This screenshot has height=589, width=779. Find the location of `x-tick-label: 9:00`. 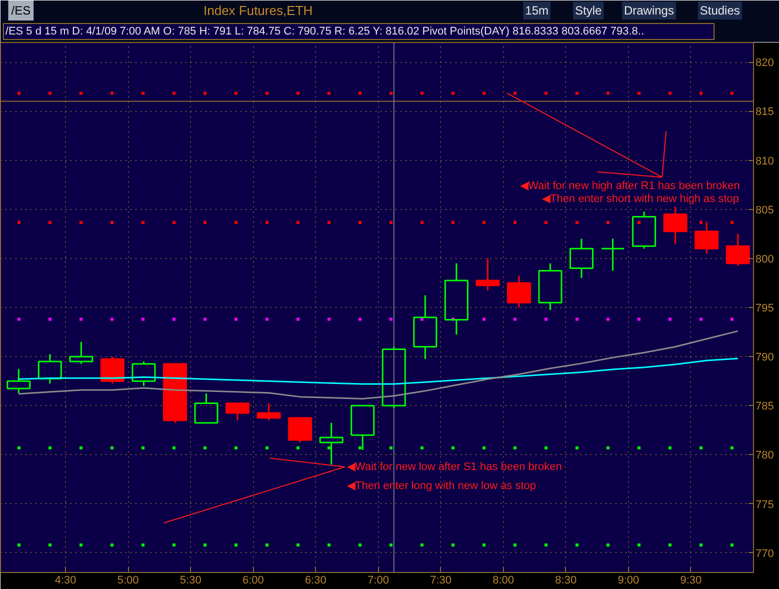

x-tick-label: 9:00 is located at coordinates (629, 580).